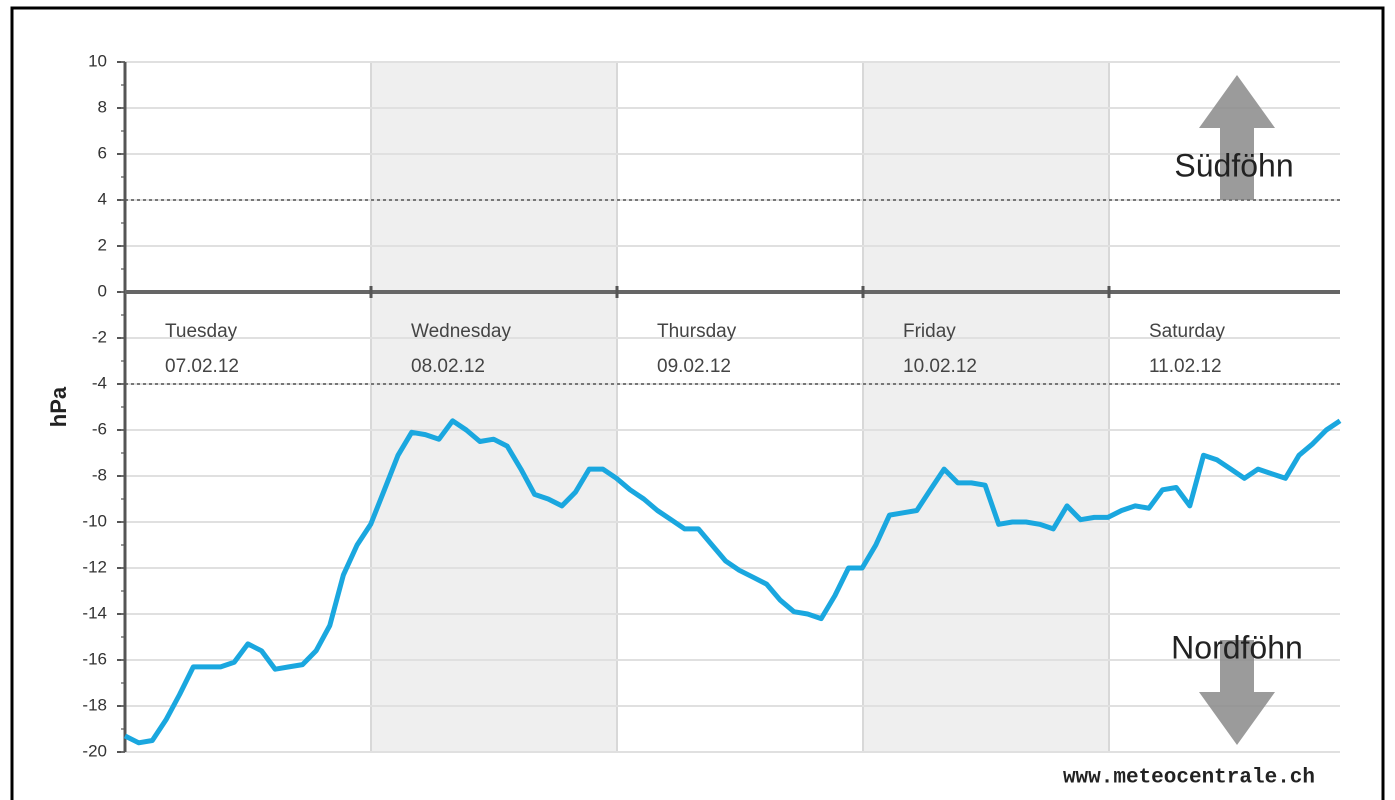 Image resolution: width=1395 pixels, height=800 pixels. I want to click on day-name: Saturday, so click(1187, 331).